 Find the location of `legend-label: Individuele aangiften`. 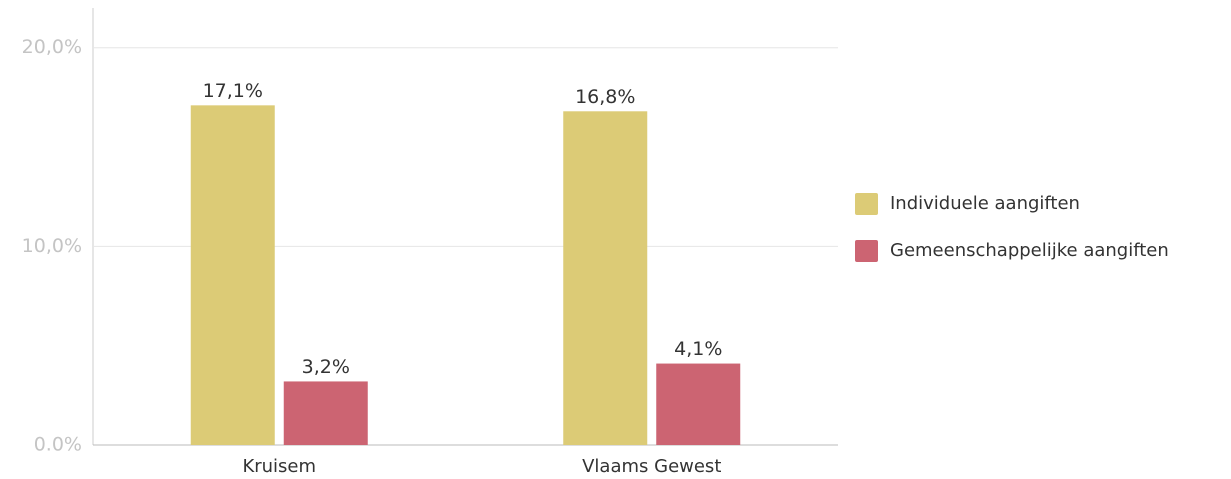

legend-label: Individuele aangiften is located at coordinates (985, 203).